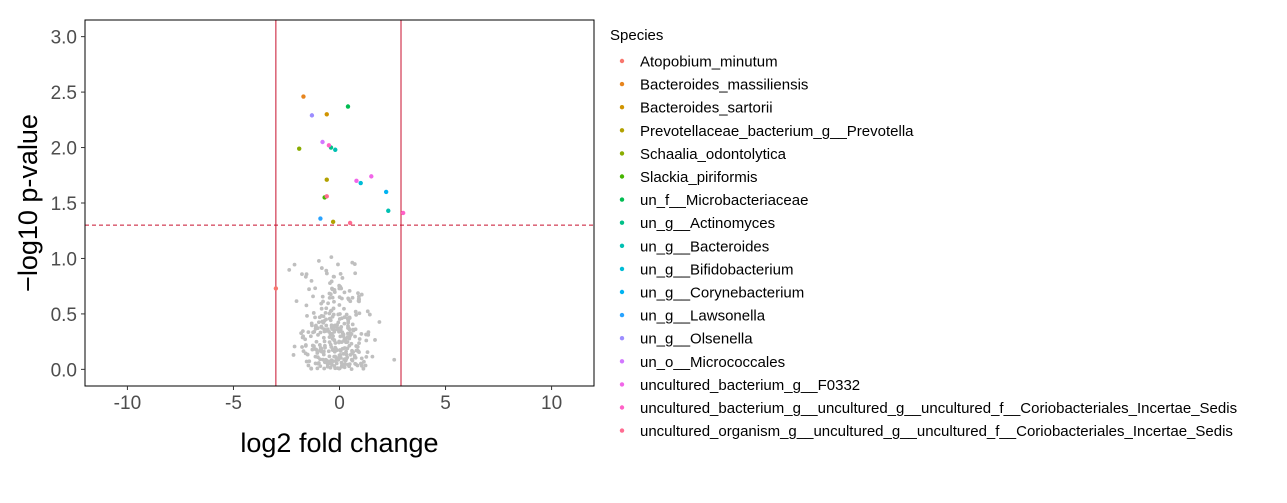  I want to click on y-axis-title: −log10 p-value, so click(28, 203).